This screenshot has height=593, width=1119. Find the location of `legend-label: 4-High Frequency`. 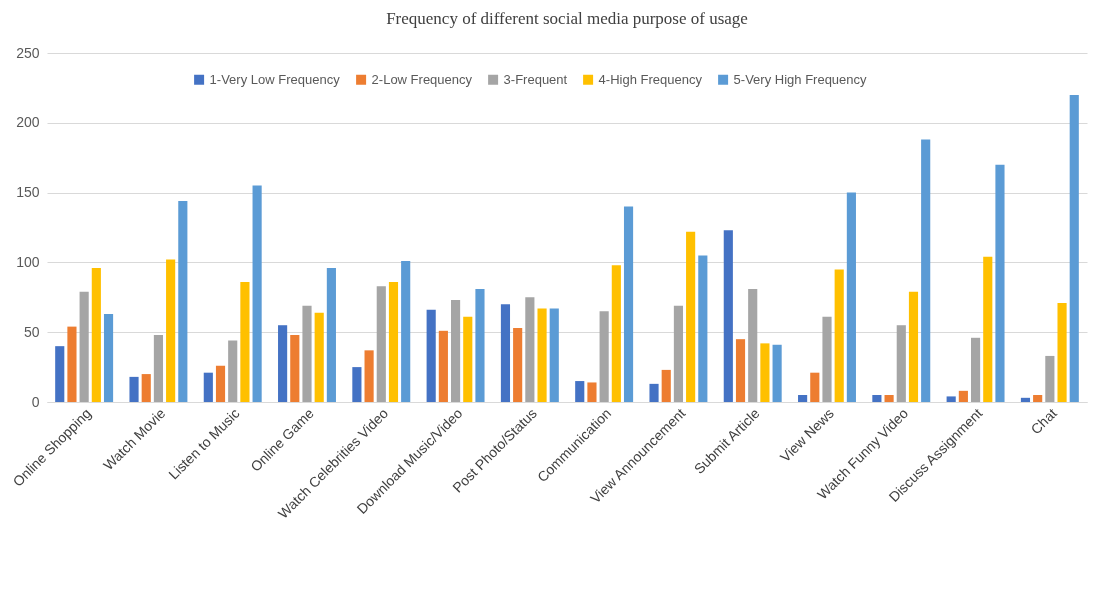

legend-label: 4-High Frequency is located at coordinates (650, 79).